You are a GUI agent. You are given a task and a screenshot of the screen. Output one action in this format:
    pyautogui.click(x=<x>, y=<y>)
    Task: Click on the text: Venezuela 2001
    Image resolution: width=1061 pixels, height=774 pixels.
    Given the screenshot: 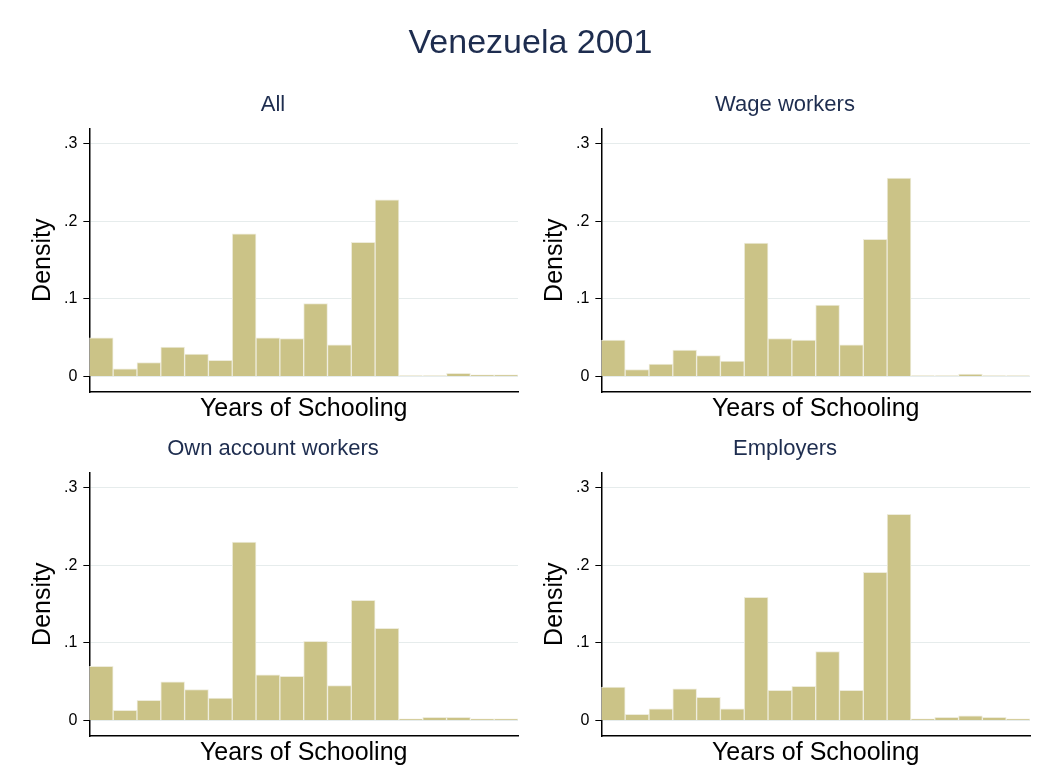 What is the action you would take?
    pyautogui.click(x=530, y=41)
    